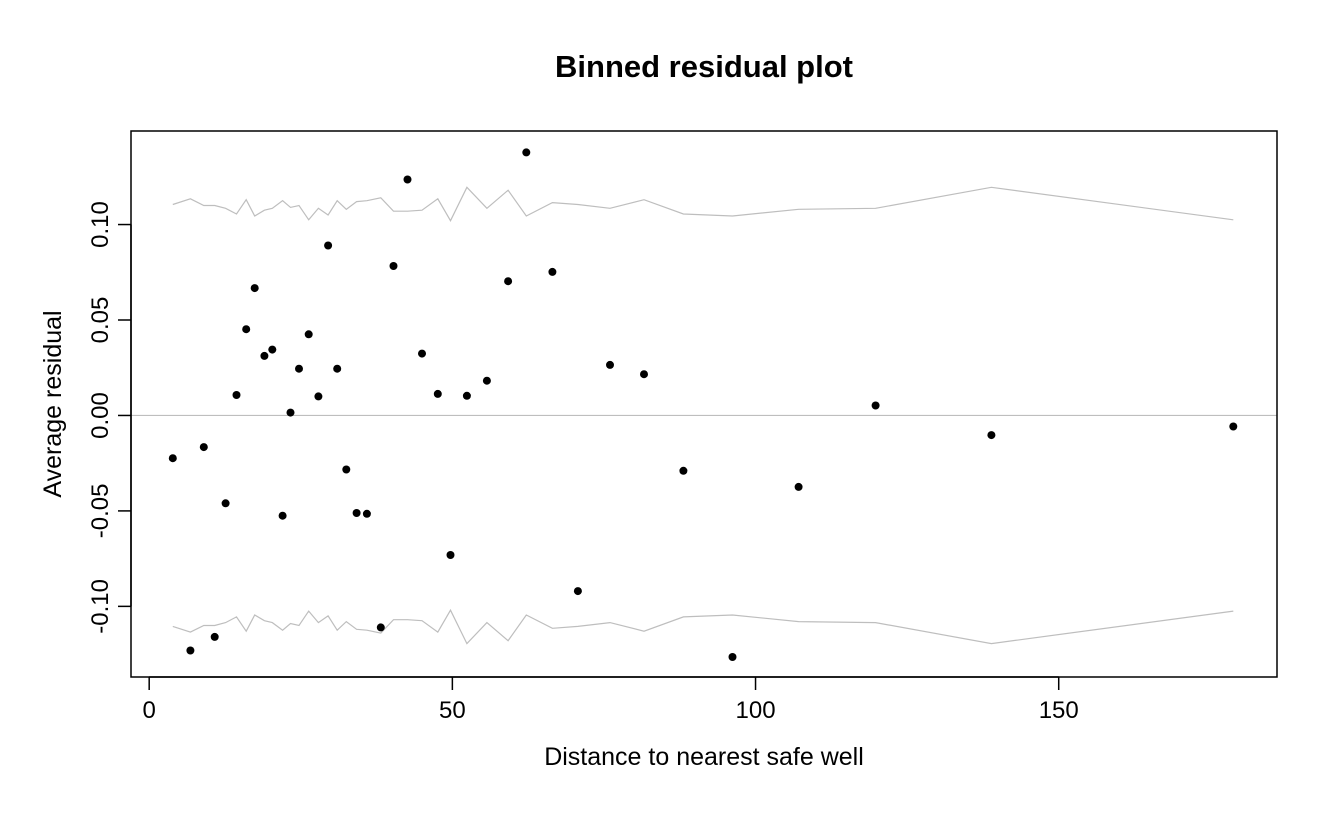 This screenshot has width=1344, height=840. What do you see at coordinates (452, 710) in the screenshot?
I see `x-tick-label: 50` at bounding box center [452, 710].